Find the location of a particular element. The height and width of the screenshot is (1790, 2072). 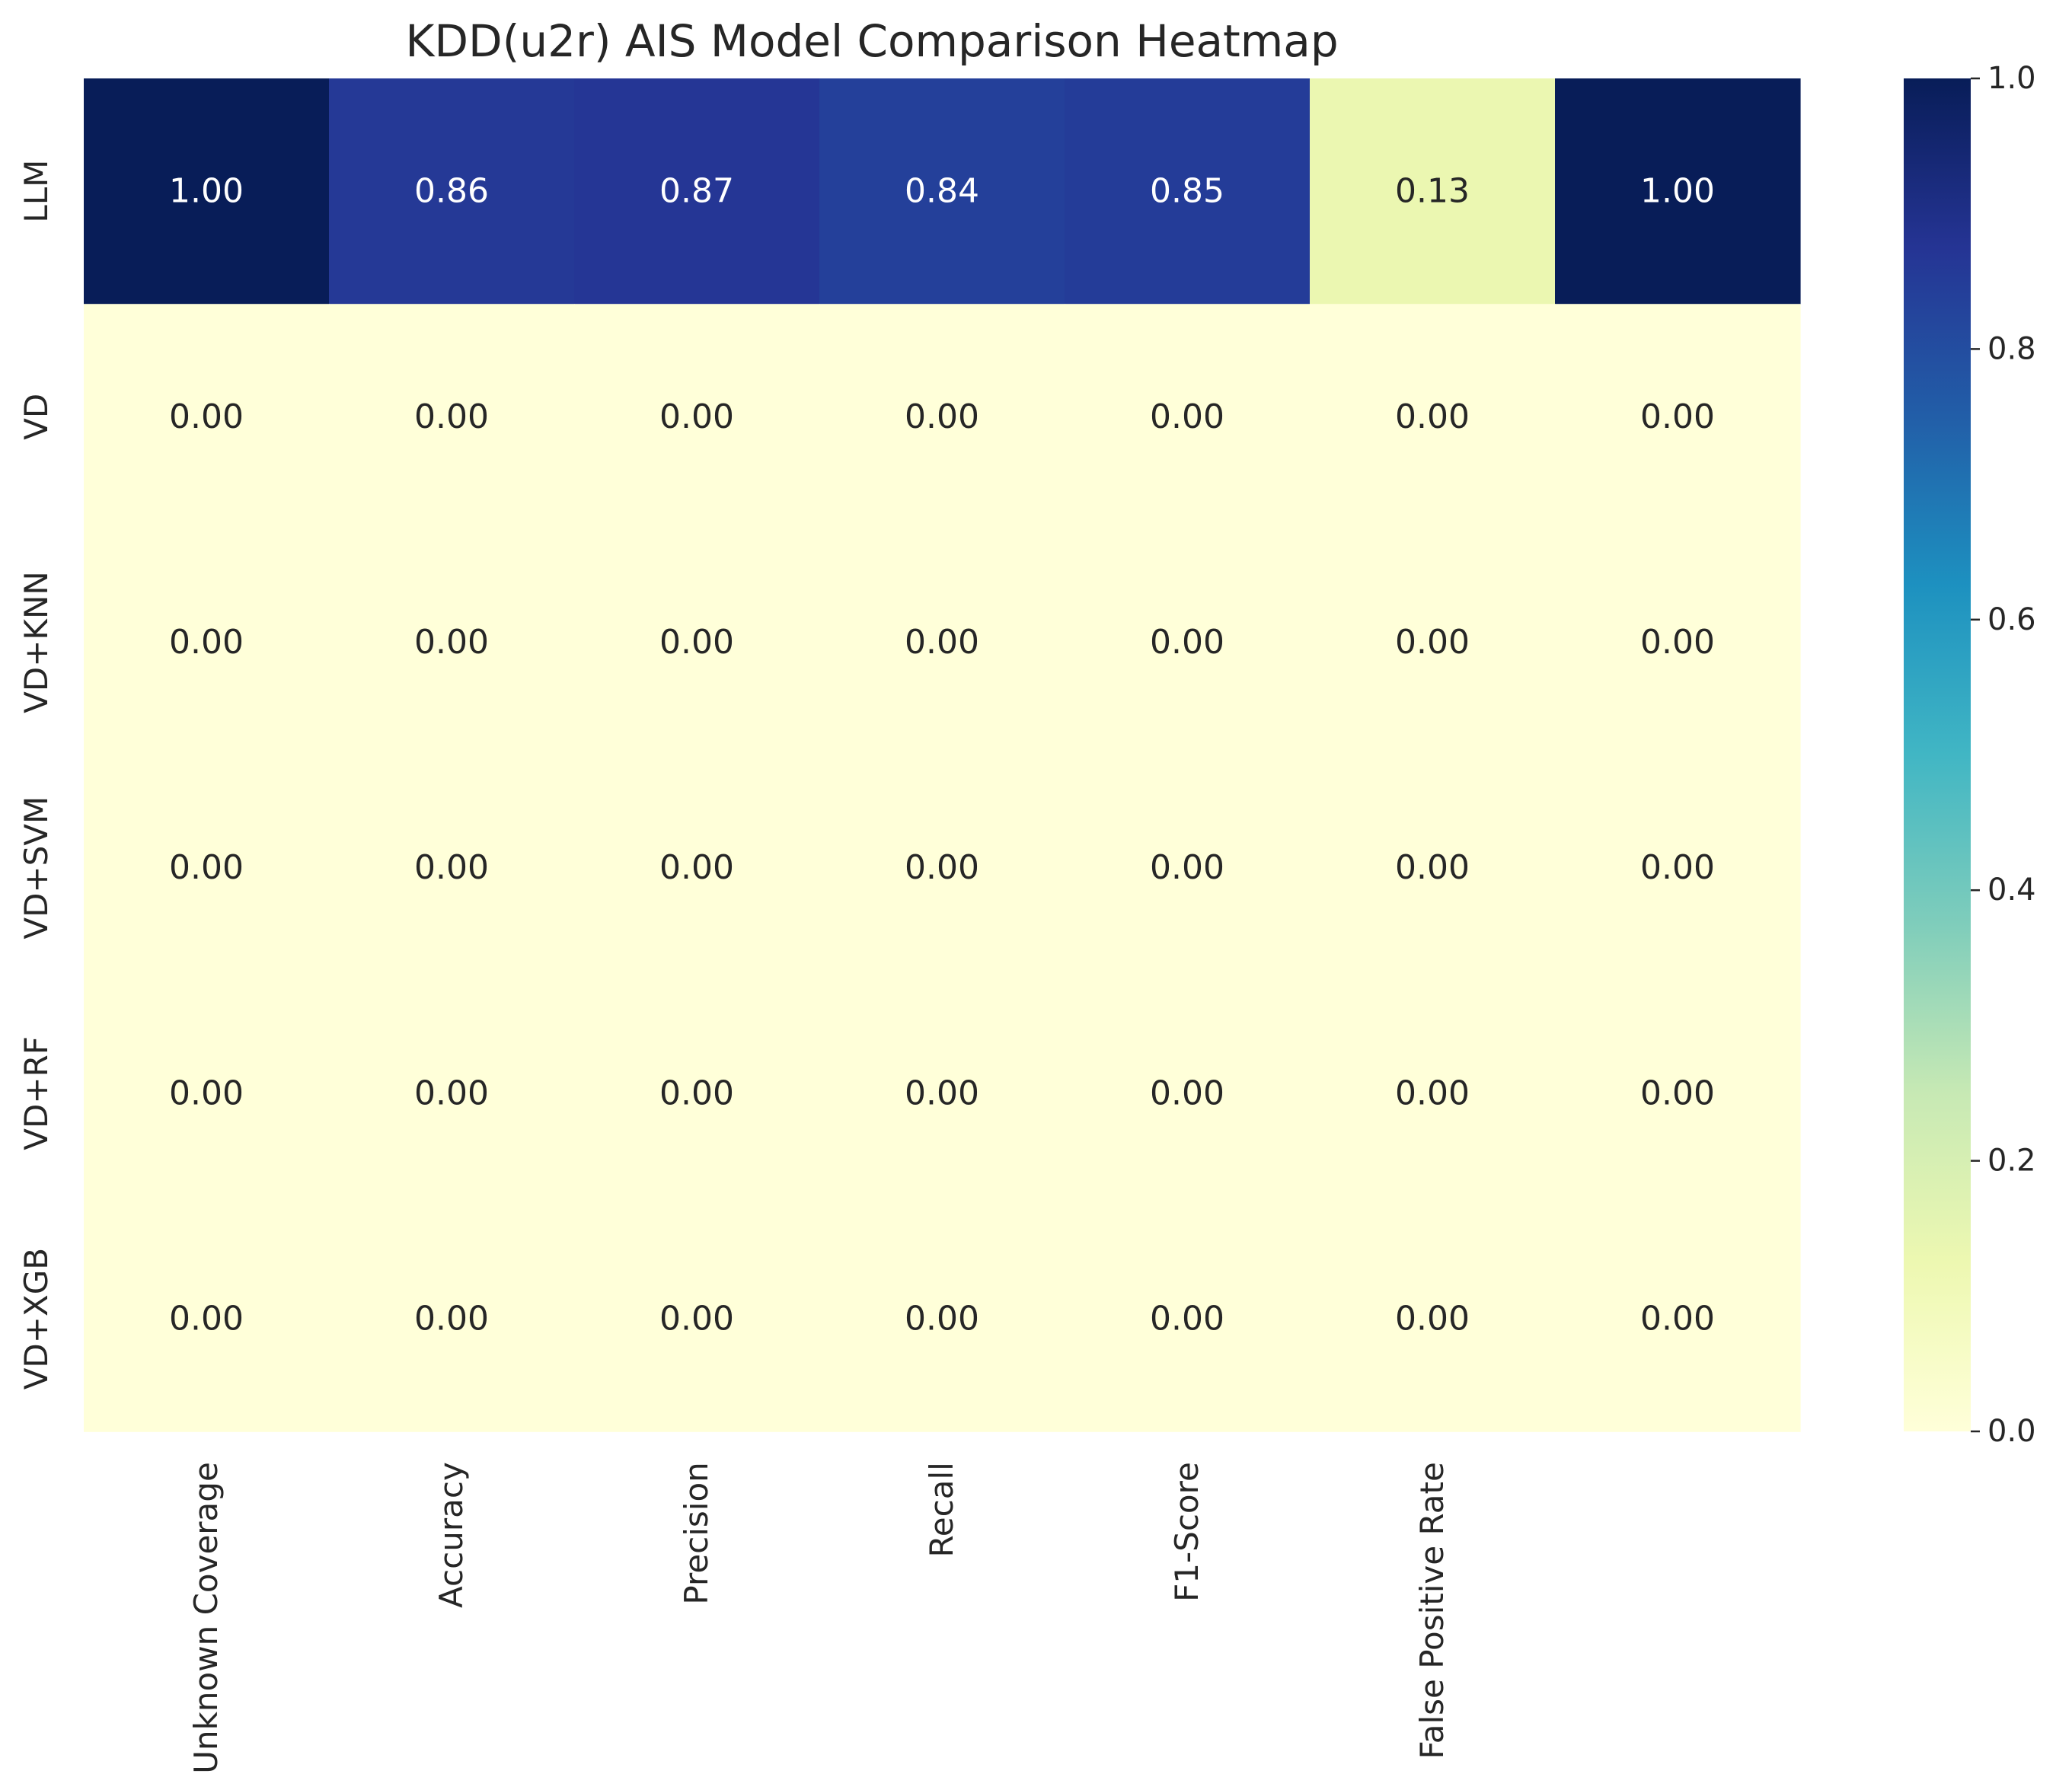

x-tick-label: False Positive Rate is located at coordinates (1432, 1611).